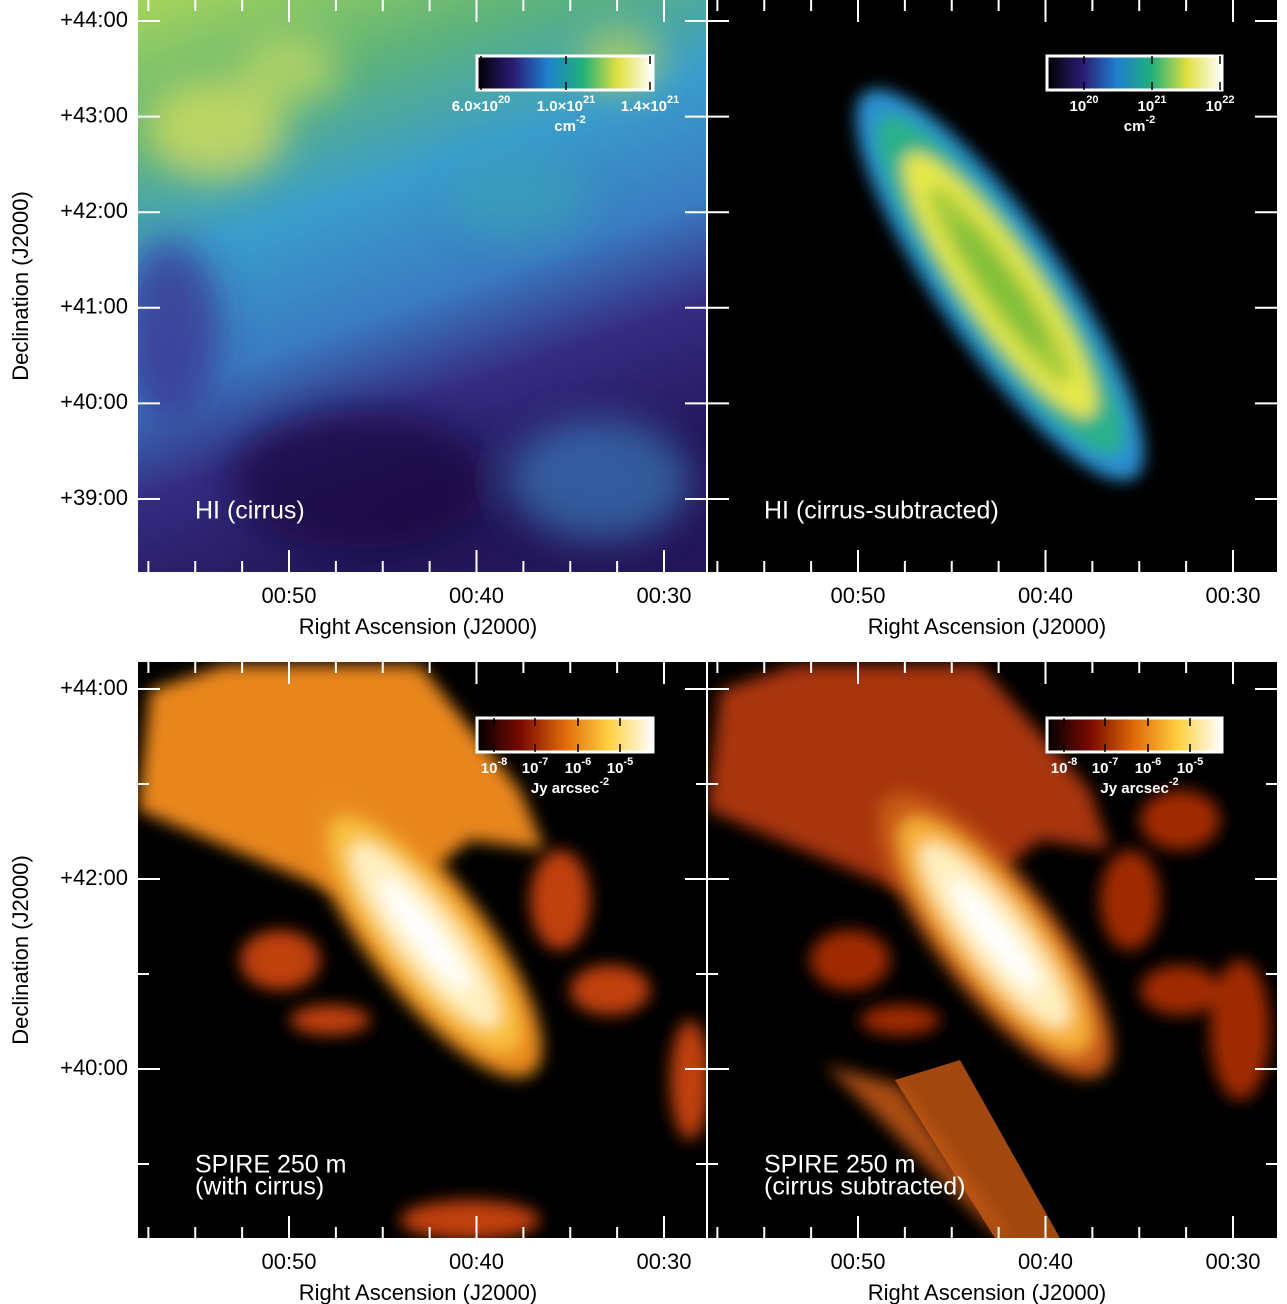  I want to click on colorbar-label: 10²⁰, so click(1084, 104).